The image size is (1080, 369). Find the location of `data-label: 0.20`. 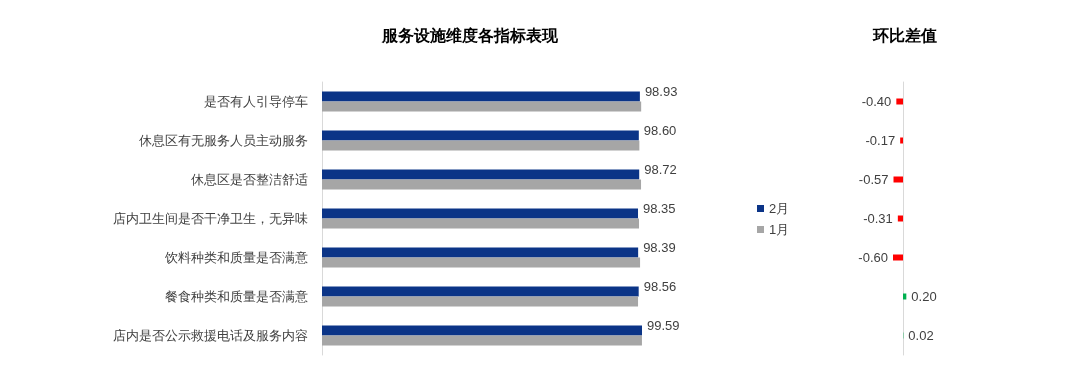

data-label: 0.20 is located at coordinates (924, 296).